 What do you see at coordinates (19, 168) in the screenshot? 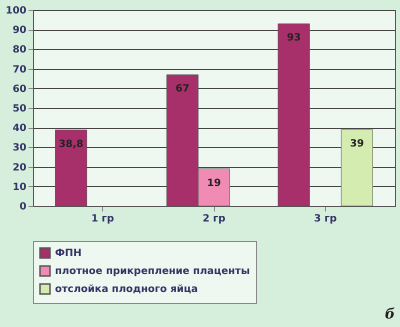
I see `y-tick-label: 20` at bounding box center [19, 168].